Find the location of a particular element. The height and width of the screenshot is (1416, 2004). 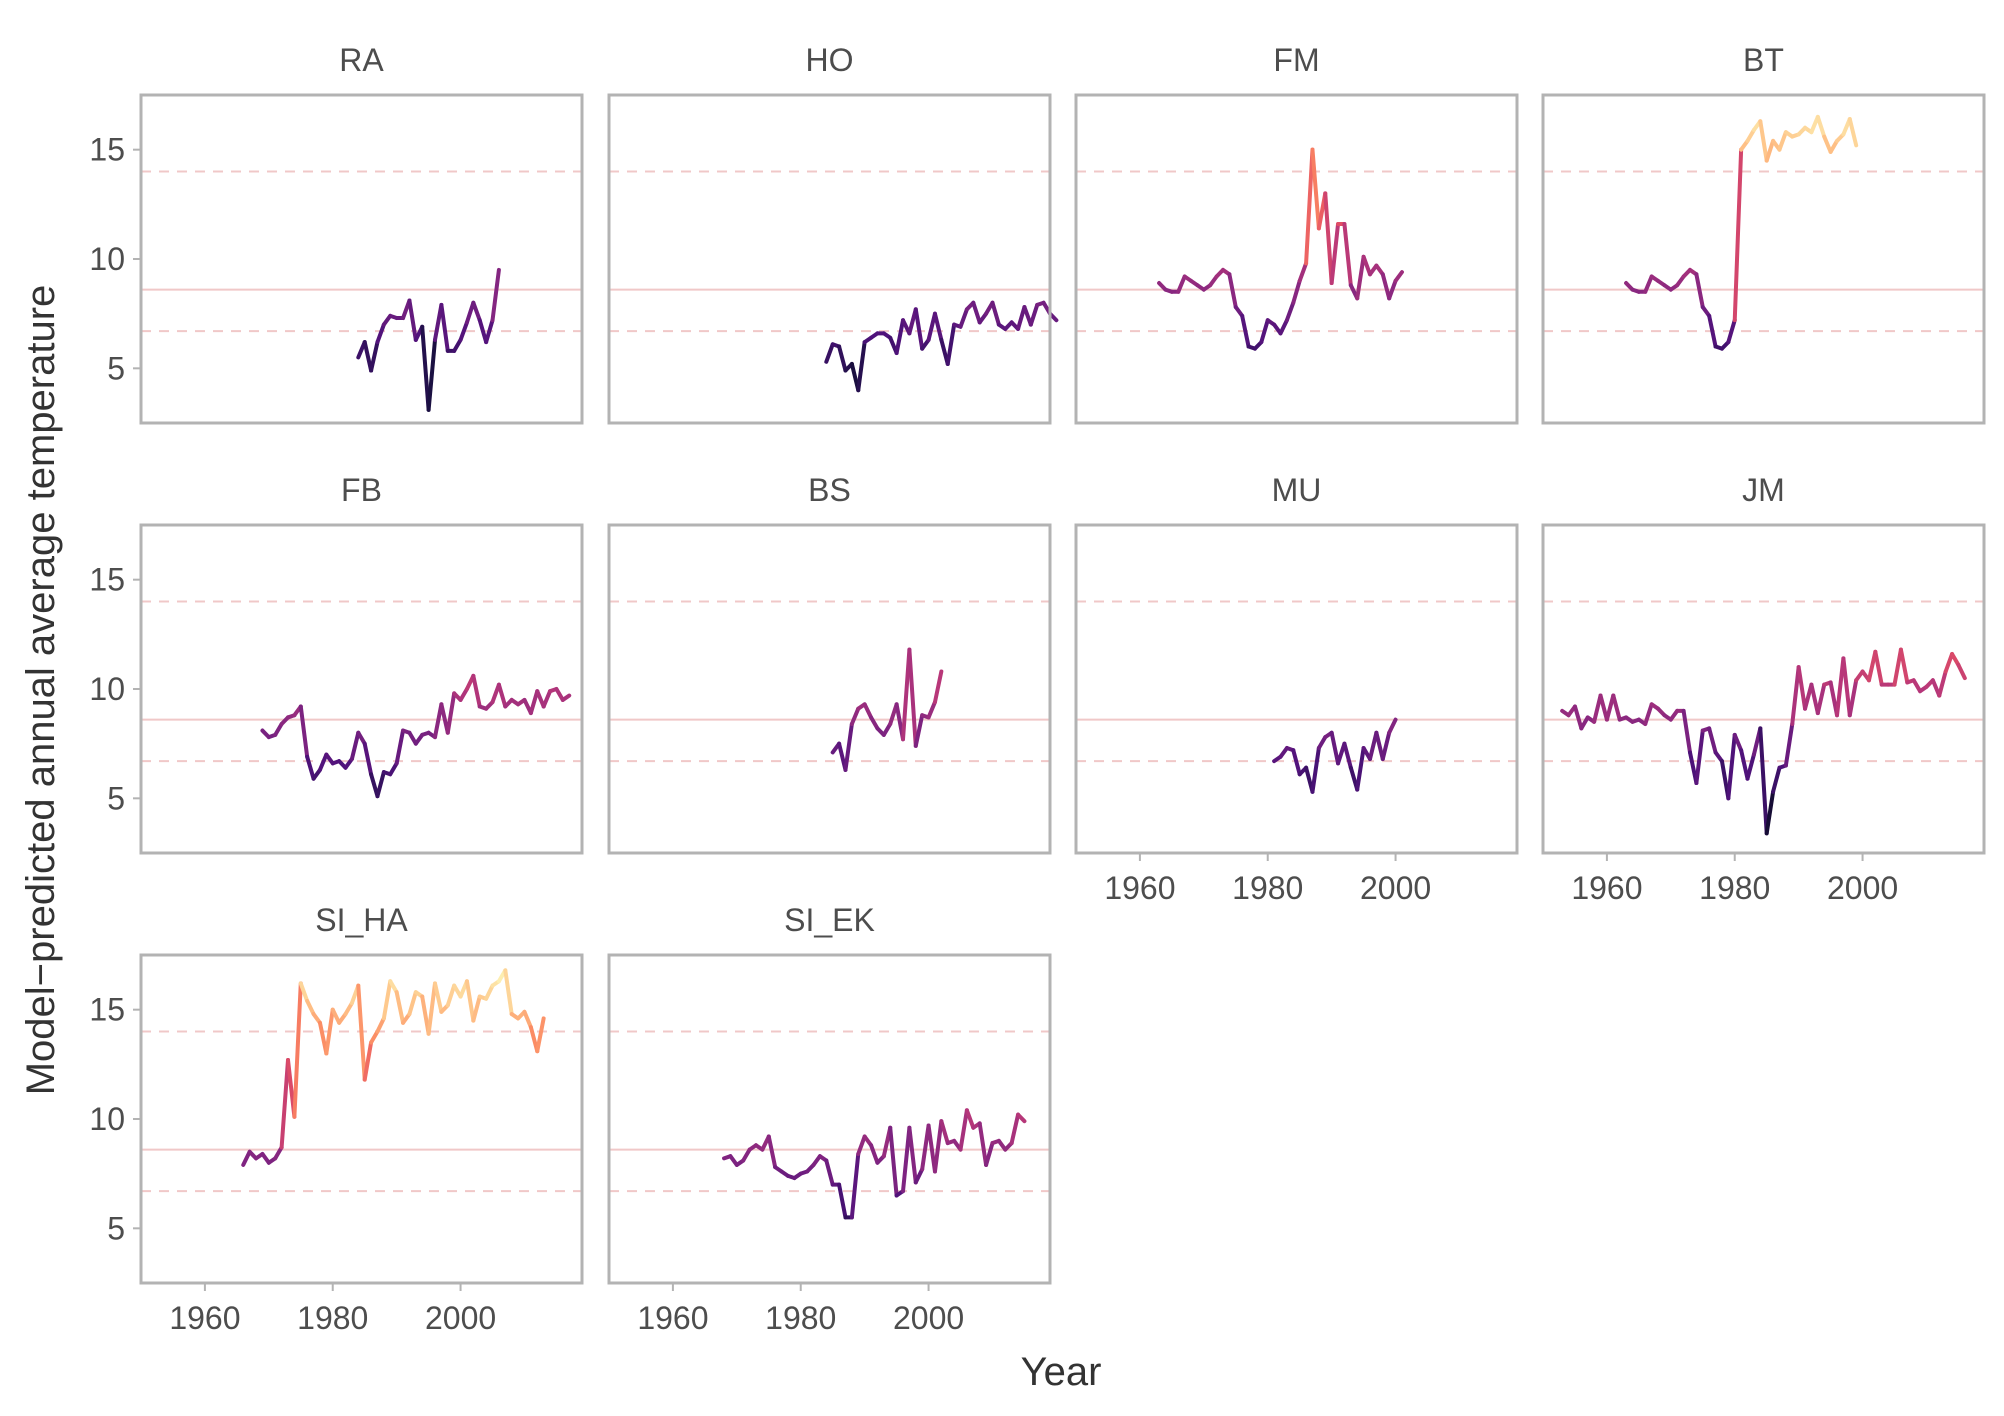

x-tick-label: 1980 is located at coordinates (1267, 888).